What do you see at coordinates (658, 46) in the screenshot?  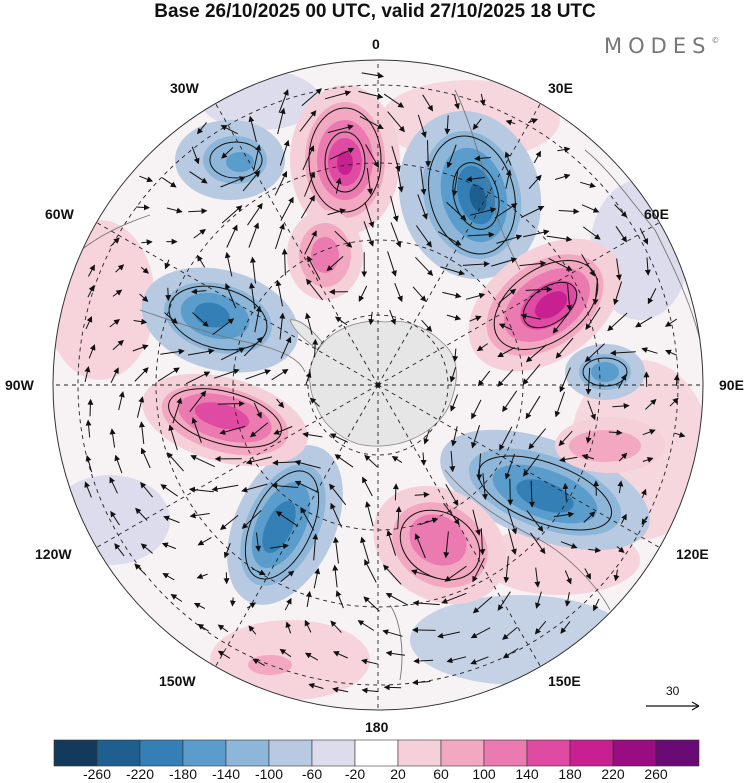 I see `brand-text: MODES` at bounding box center [658, 46].